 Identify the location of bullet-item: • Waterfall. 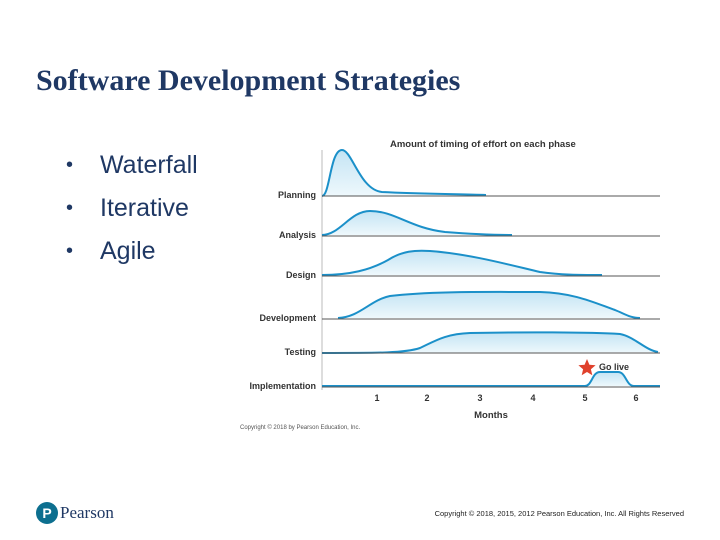
(132, 167).